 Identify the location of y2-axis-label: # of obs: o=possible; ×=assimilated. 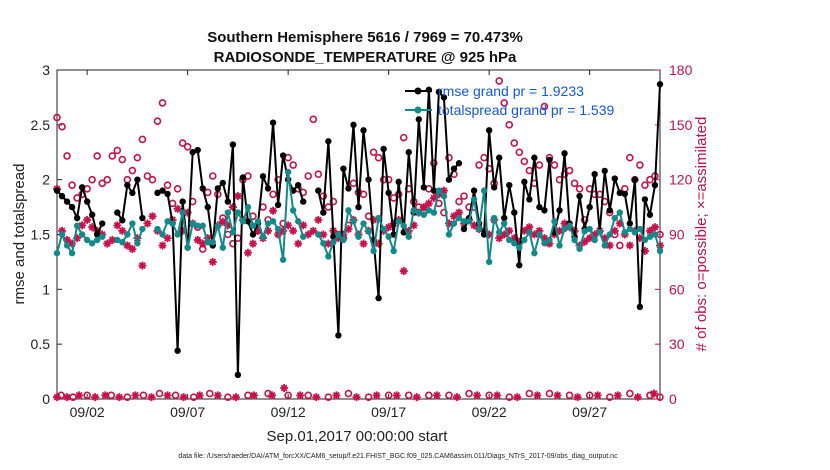
(701, 234).